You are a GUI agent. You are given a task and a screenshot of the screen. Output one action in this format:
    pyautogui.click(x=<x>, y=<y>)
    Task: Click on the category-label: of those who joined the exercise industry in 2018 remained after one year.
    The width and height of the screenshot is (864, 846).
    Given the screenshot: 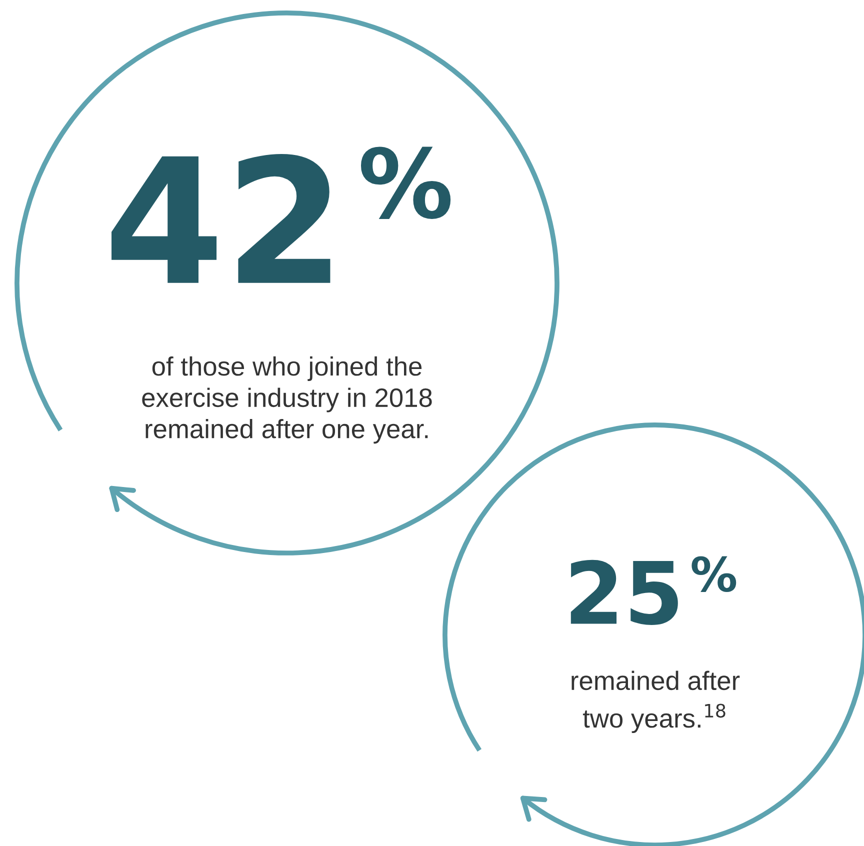 What is the action you would take?
    pyautogui.click(x=287, y=400)
    